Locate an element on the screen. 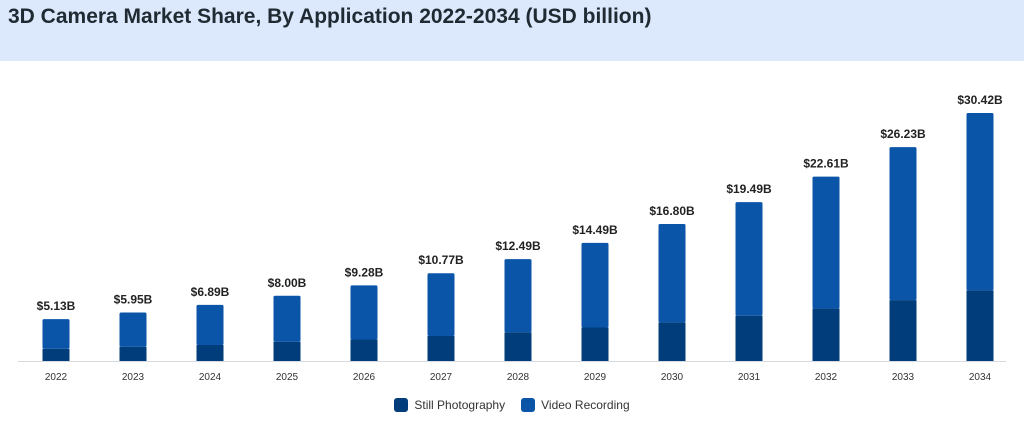  legend-swatch-video-recording is located at coordinates (528, 405).